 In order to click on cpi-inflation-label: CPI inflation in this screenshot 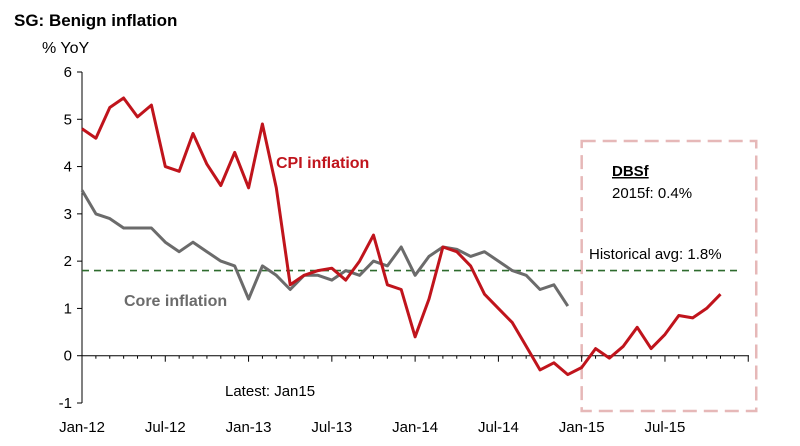, I will do `click(322, 163)`.